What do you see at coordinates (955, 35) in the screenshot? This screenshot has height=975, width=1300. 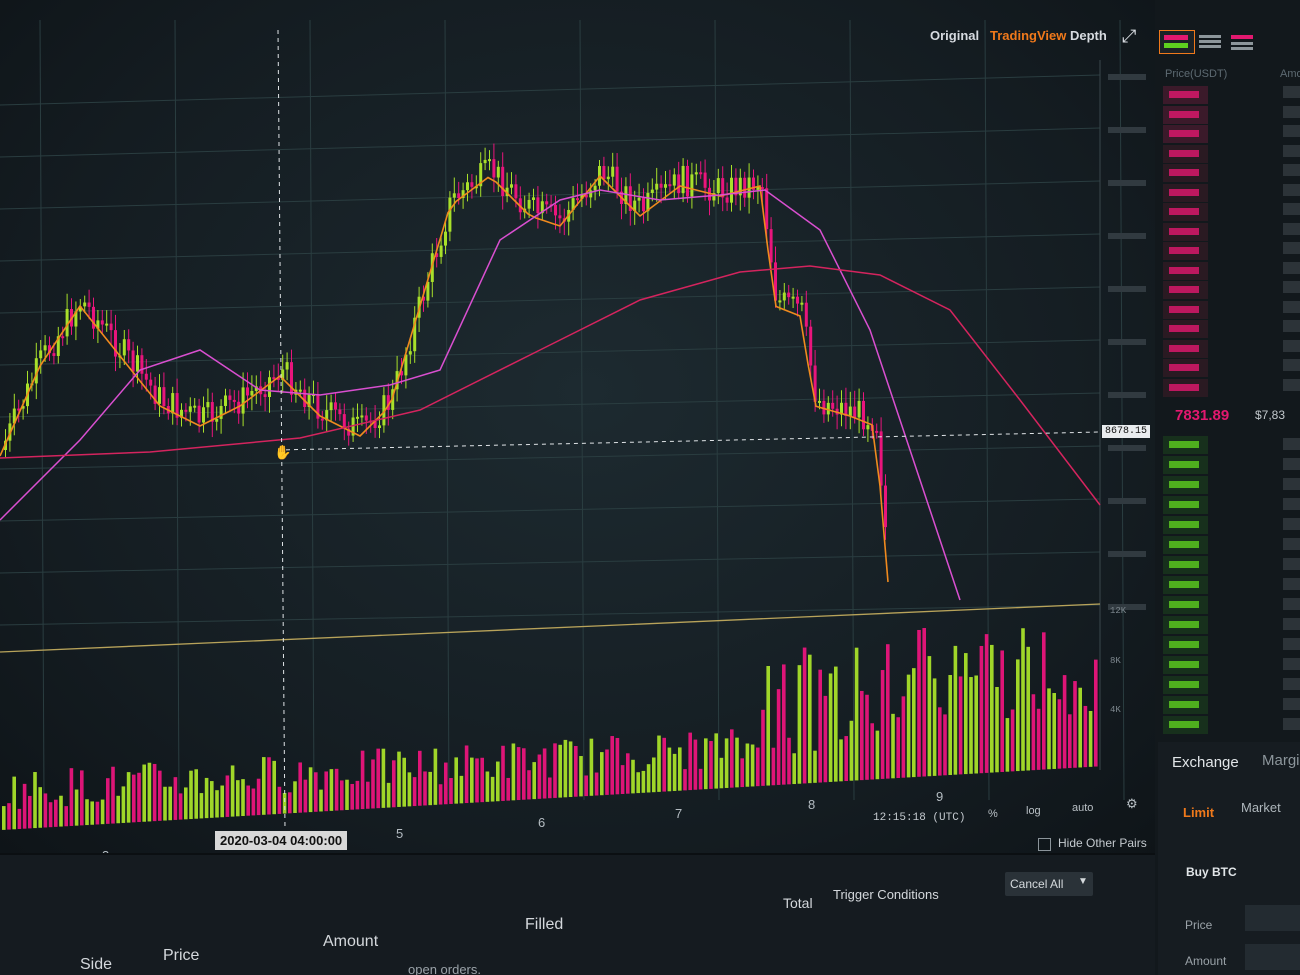 I see `tab-original: Original` at bounding box center [955, 35].